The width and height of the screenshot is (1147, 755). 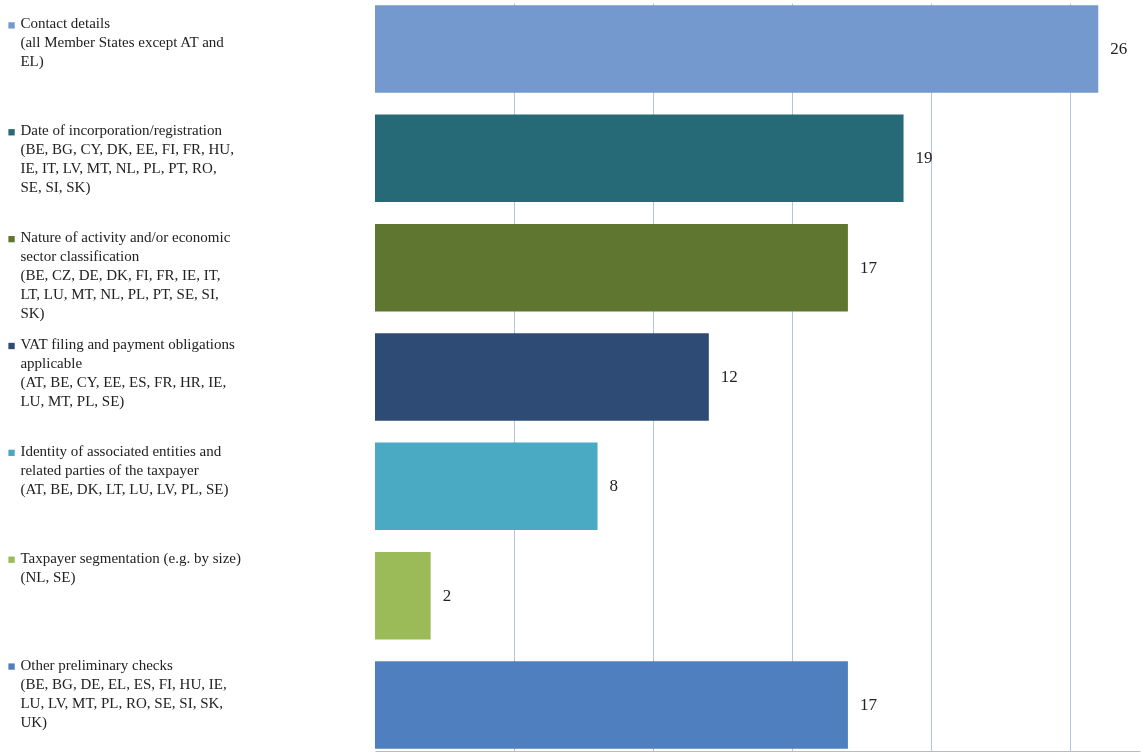 What do you see at coordinates (128, 373) in the screenshot?
I see `y-tick-label: VAT filing and payment obligations applicable (AT, BE, CY, EE, ES, FR, HR, IE, LU, MT, PL, SE)` at bounding box center [128, 373].